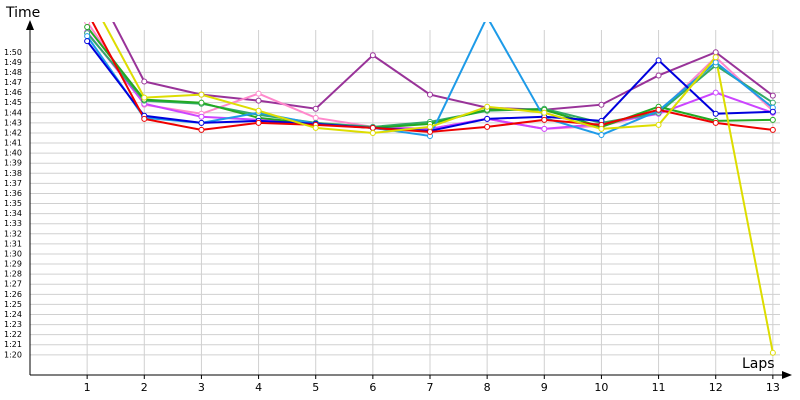 This screenshot has width=800, height=400. Describe the element at coordinates (13, 223) in the screenshot. I see `y-tick-label: 1:33` at that location.